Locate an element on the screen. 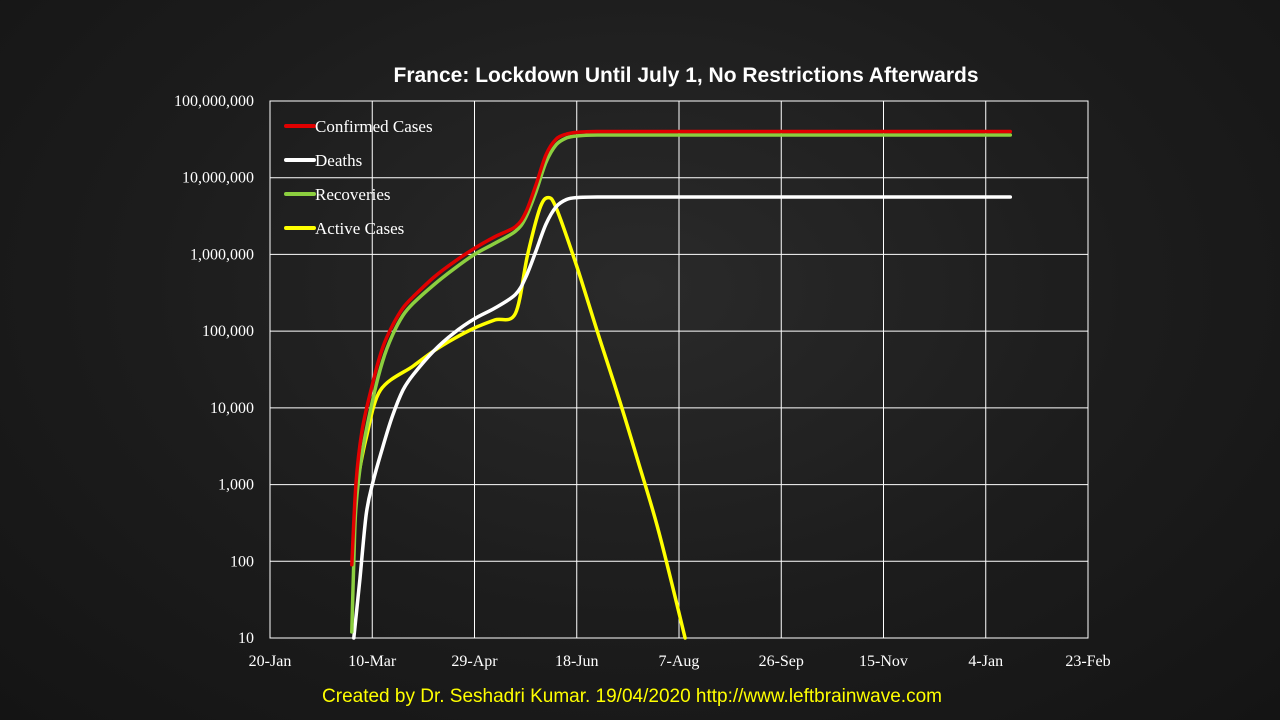  y-tick-label: 1,000 is located at coordinates (236, 485).